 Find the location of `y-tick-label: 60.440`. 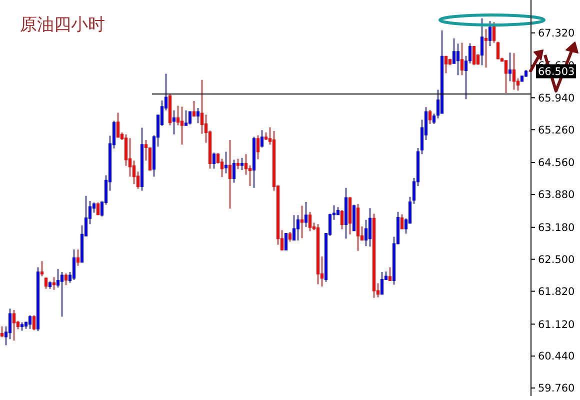

y-tick-label: 60.440 is located at coordinates (556, 356).